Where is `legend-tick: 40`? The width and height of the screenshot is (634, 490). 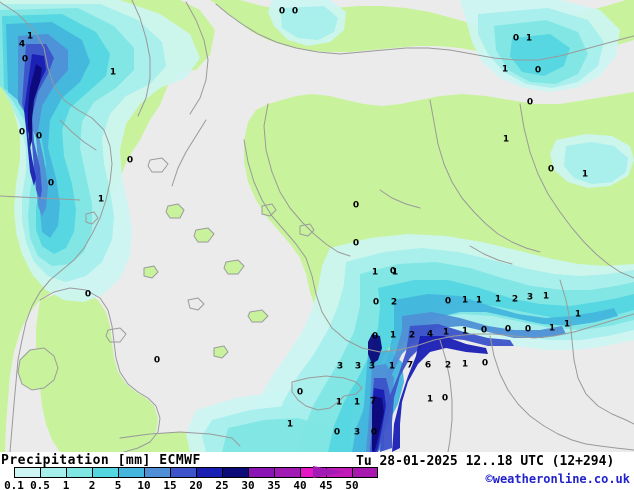 legend-tick: 40 is located at coordinates (300, 484).